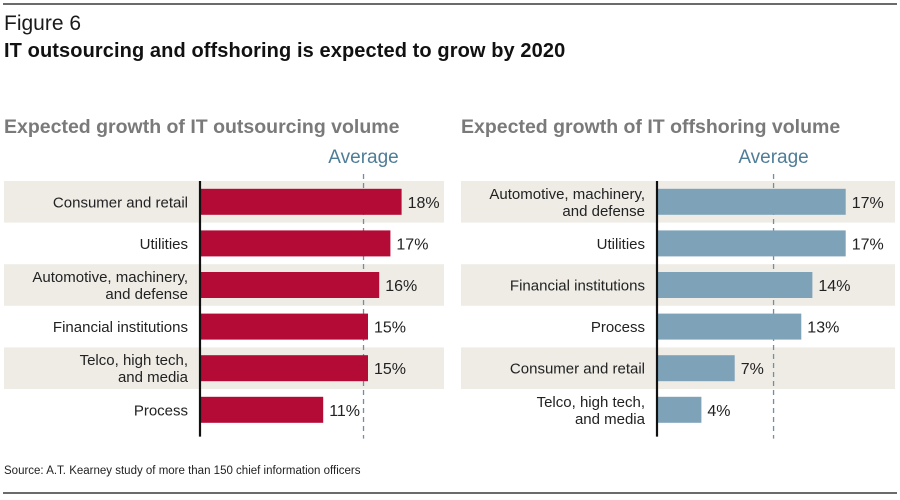 The image size is (900, 500). Describe the element at coordinates (621, 244) in the screenshot. I see `offshoring-category-label: Utilities` at that location.